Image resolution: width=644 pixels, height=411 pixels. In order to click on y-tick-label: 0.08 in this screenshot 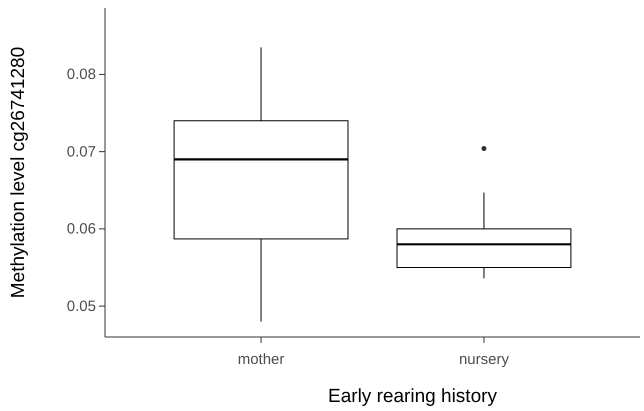, I will do `click(81, 75)`.